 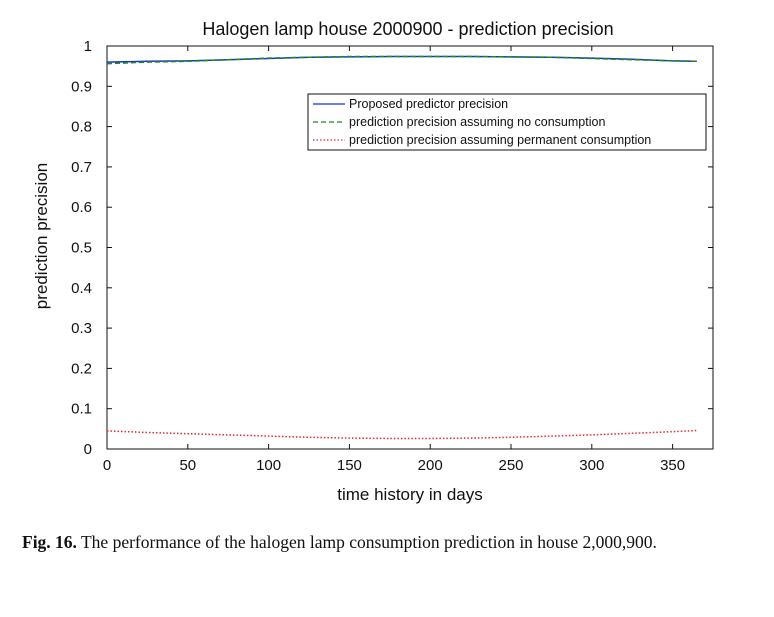 I want to click on caption-label: Fig. 16., so click(x=49, y=542).